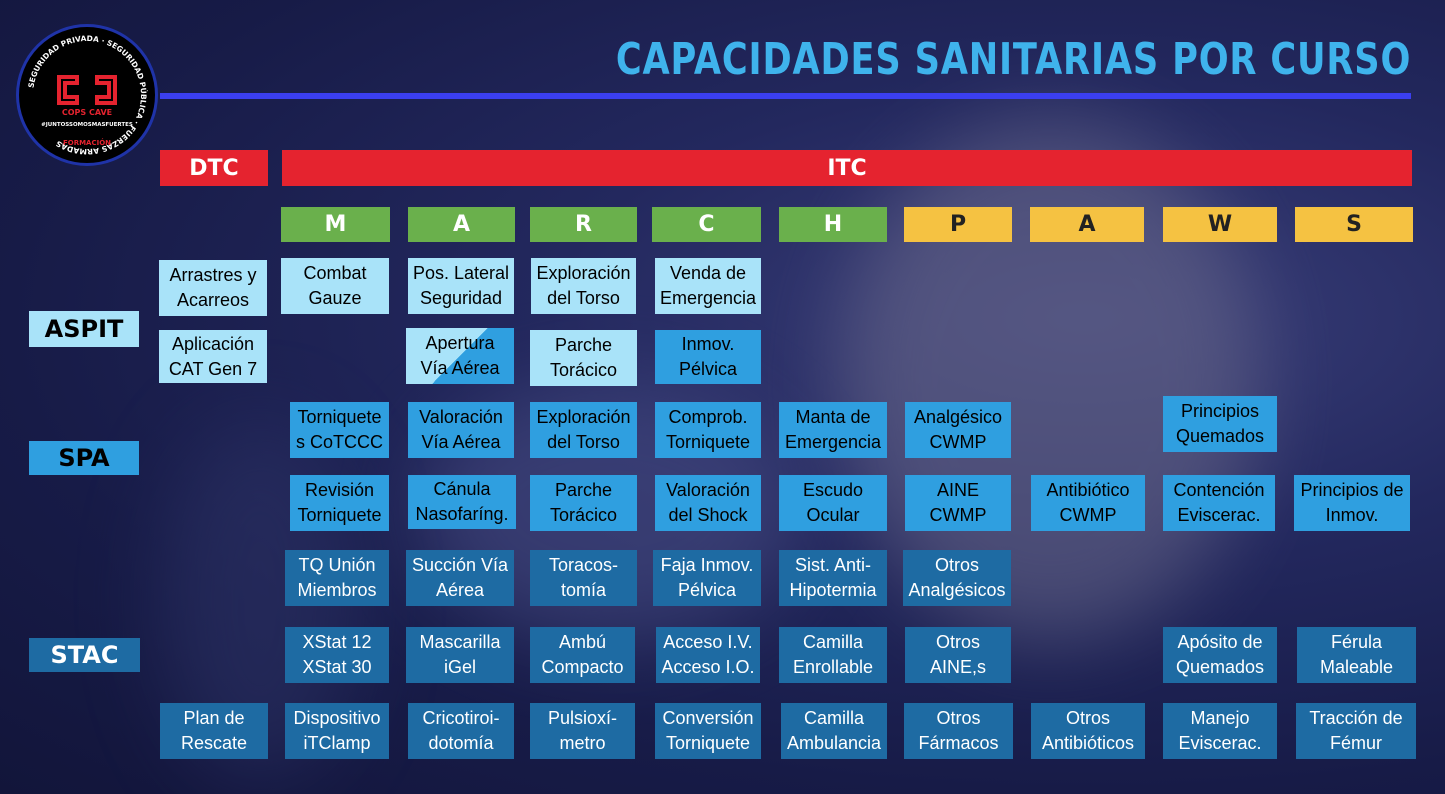 The image size is (1445, 794). Describe the element at coordinates (337, 655) in the screenshot. I see `skill-cell: XStat 12 XStat 30` at that location.